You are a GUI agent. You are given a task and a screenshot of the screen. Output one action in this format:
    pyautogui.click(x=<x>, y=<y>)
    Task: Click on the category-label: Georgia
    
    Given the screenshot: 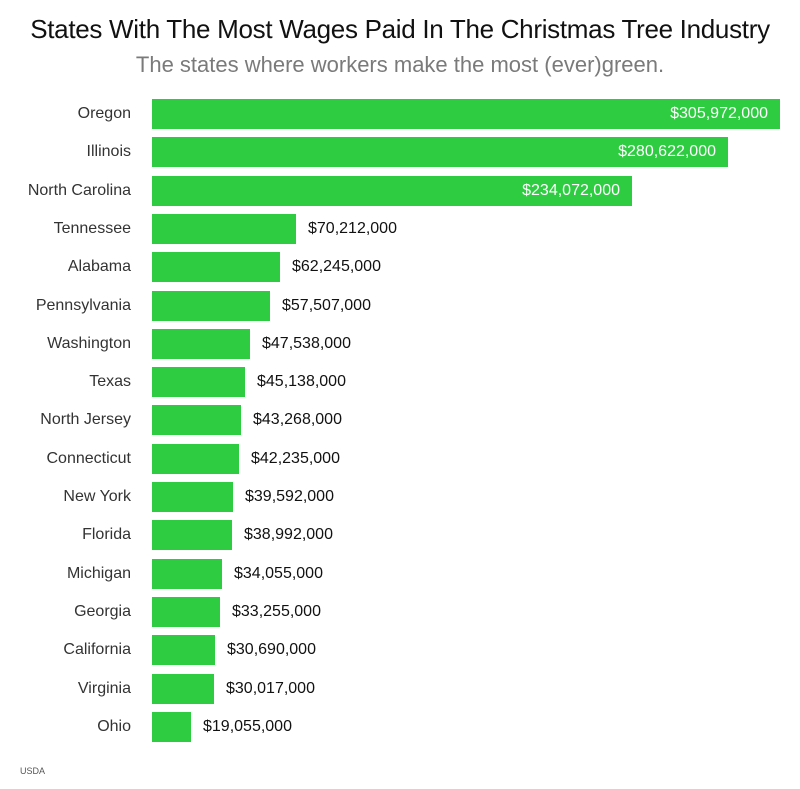 What is the action you would take?
    pyautogui.click(x=102, y=611)
    